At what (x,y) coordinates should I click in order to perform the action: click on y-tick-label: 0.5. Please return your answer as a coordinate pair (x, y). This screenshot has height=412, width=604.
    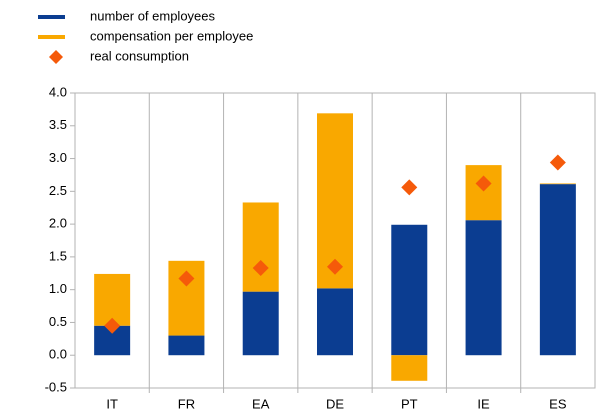
    Looking at the image, I should click on (58, 321).